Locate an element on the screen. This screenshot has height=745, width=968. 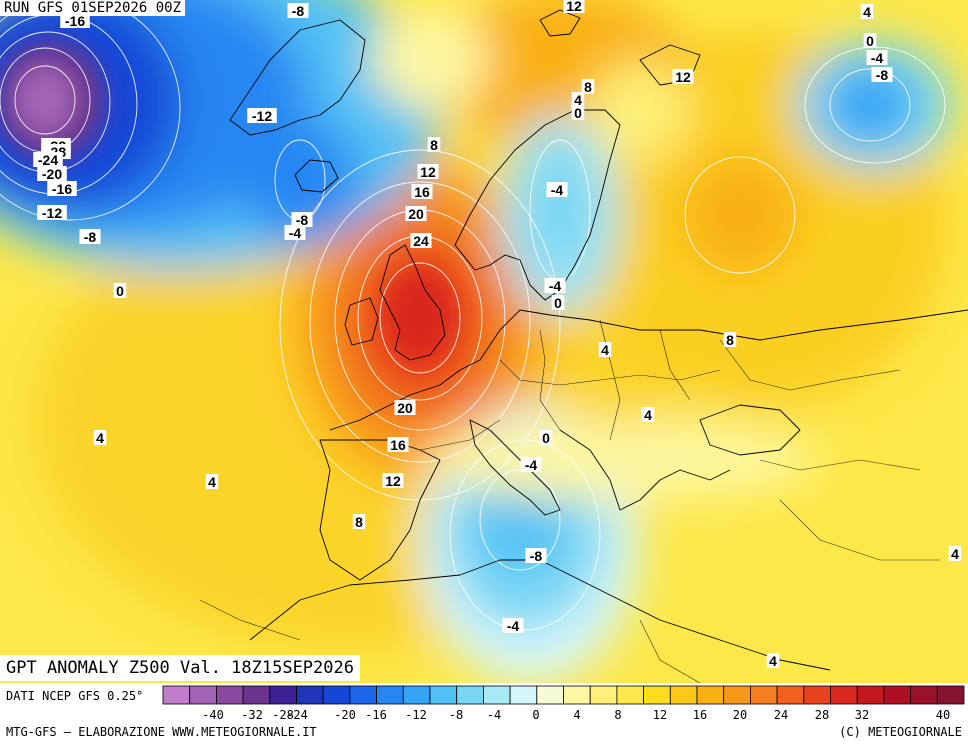
scale-tick-label: -32 is located at coordinates (252, 715).